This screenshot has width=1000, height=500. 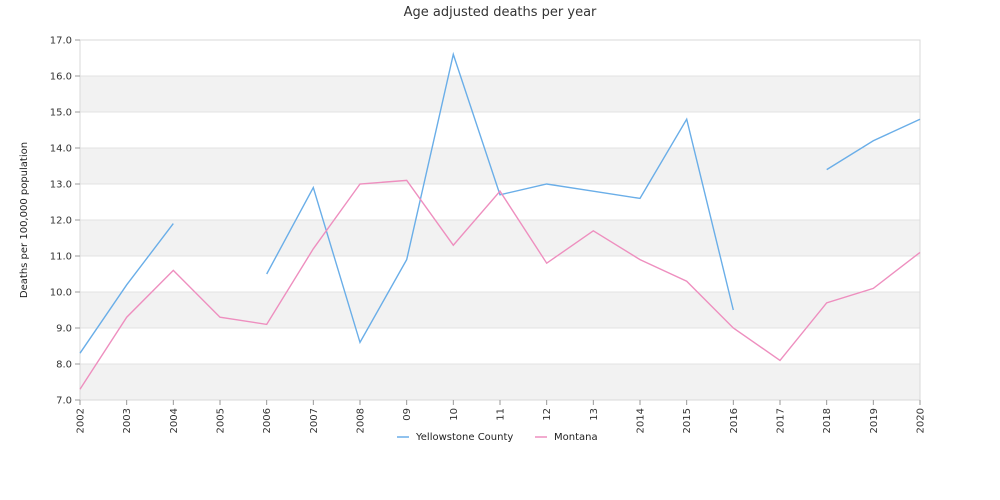 I want to click on y-tick-label: 15.0, so click(x=61, y=113).